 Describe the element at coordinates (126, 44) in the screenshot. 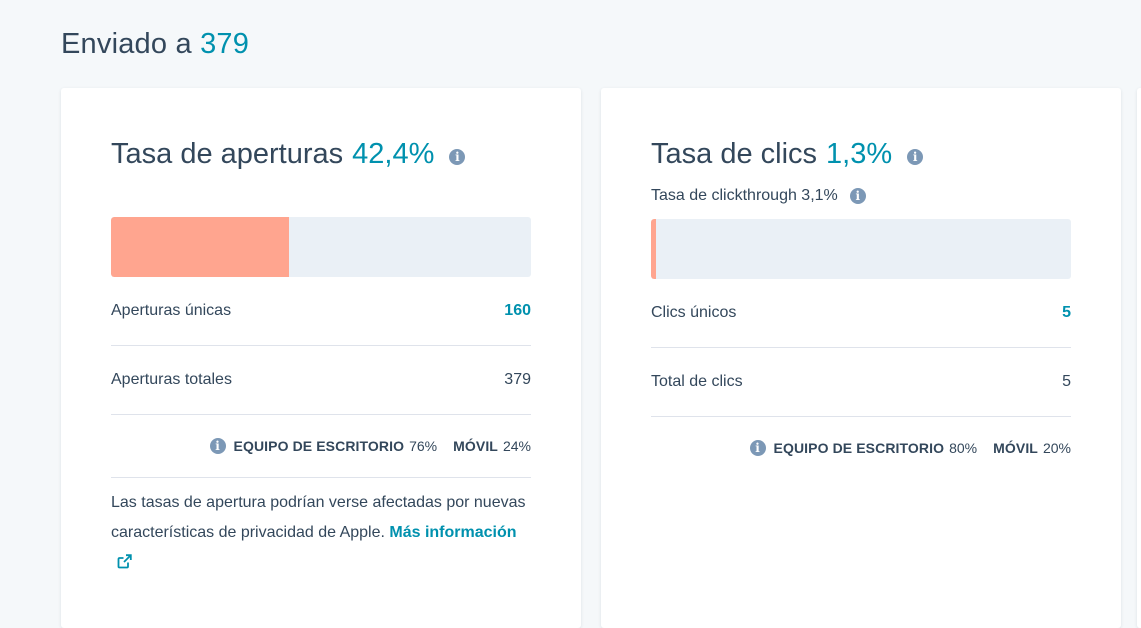

I see `sent-label: Enviado a` at that location.